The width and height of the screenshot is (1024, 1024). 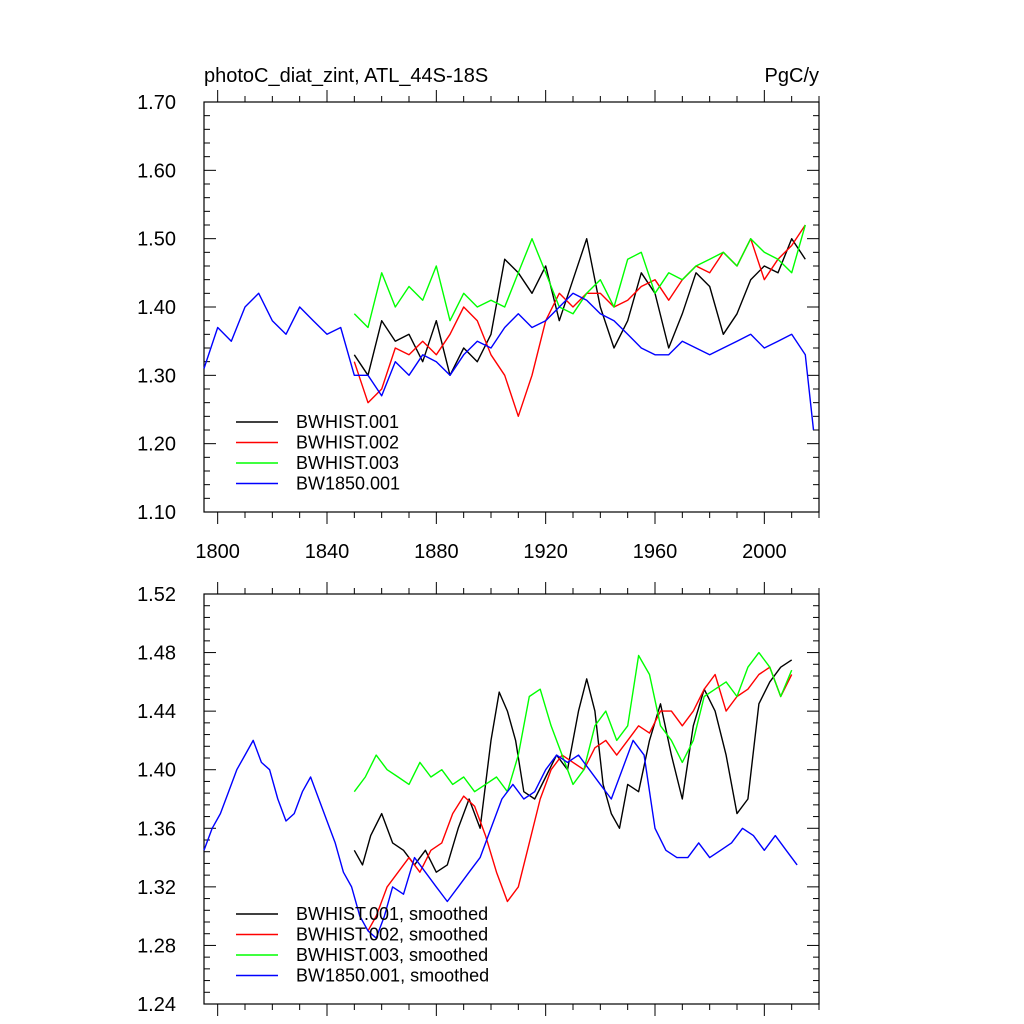 I want to click on legend-label: BWHIST.002, smoothed, so click(x=392, y=935).